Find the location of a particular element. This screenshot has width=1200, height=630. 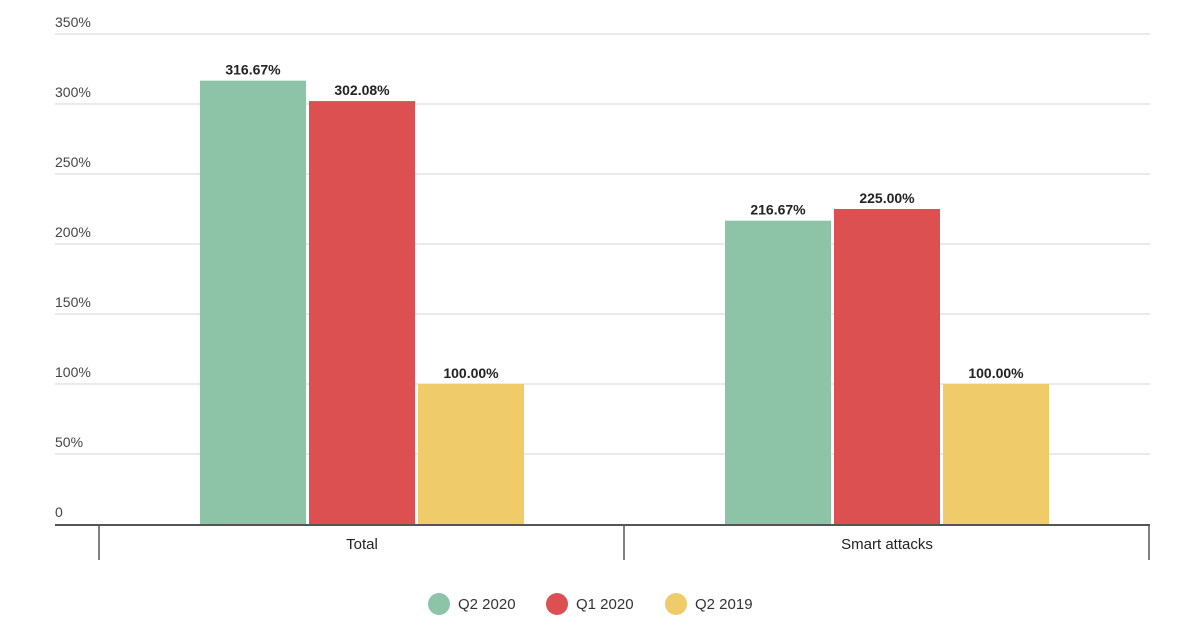

legend-label: Q2 2019 is located at coordinates (724, 604).